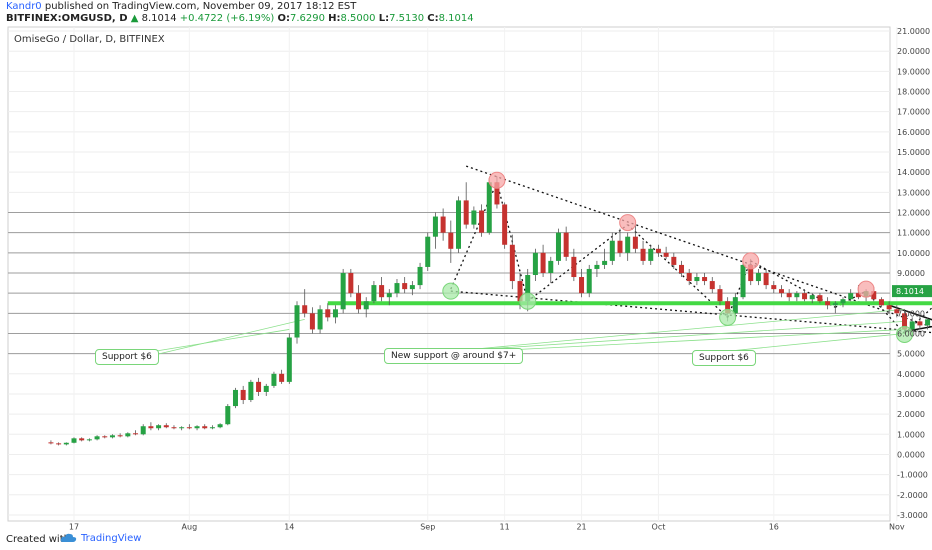  I want to click on y-tick-label: 9.0000, so click(911, 273).